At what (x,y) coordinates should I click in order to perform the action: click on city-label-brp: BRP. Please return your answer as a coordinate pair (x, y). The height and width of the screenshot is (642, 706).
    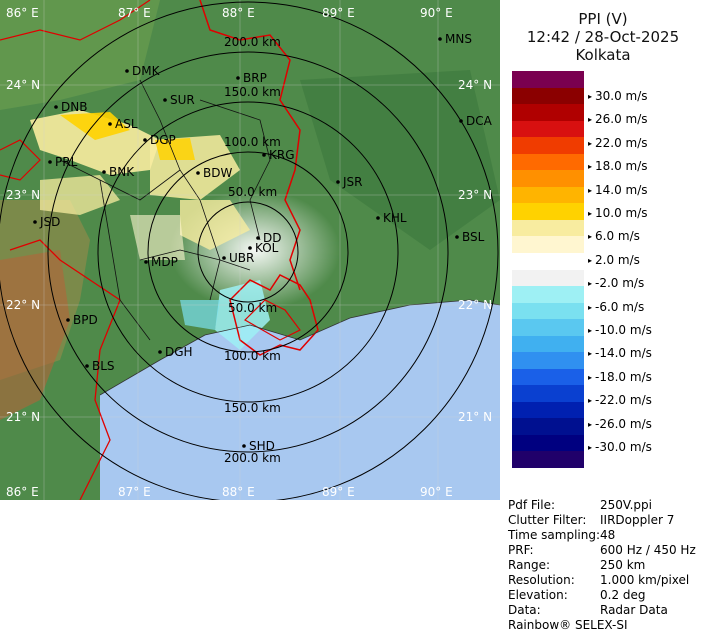
    Looking at the image, I should click on (255, 78).